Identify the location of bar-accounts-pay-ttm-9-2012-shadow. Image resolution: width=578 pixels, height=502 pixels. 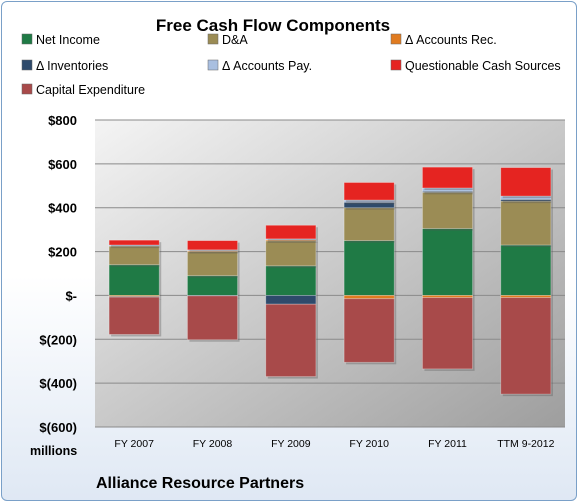
(527, 200).